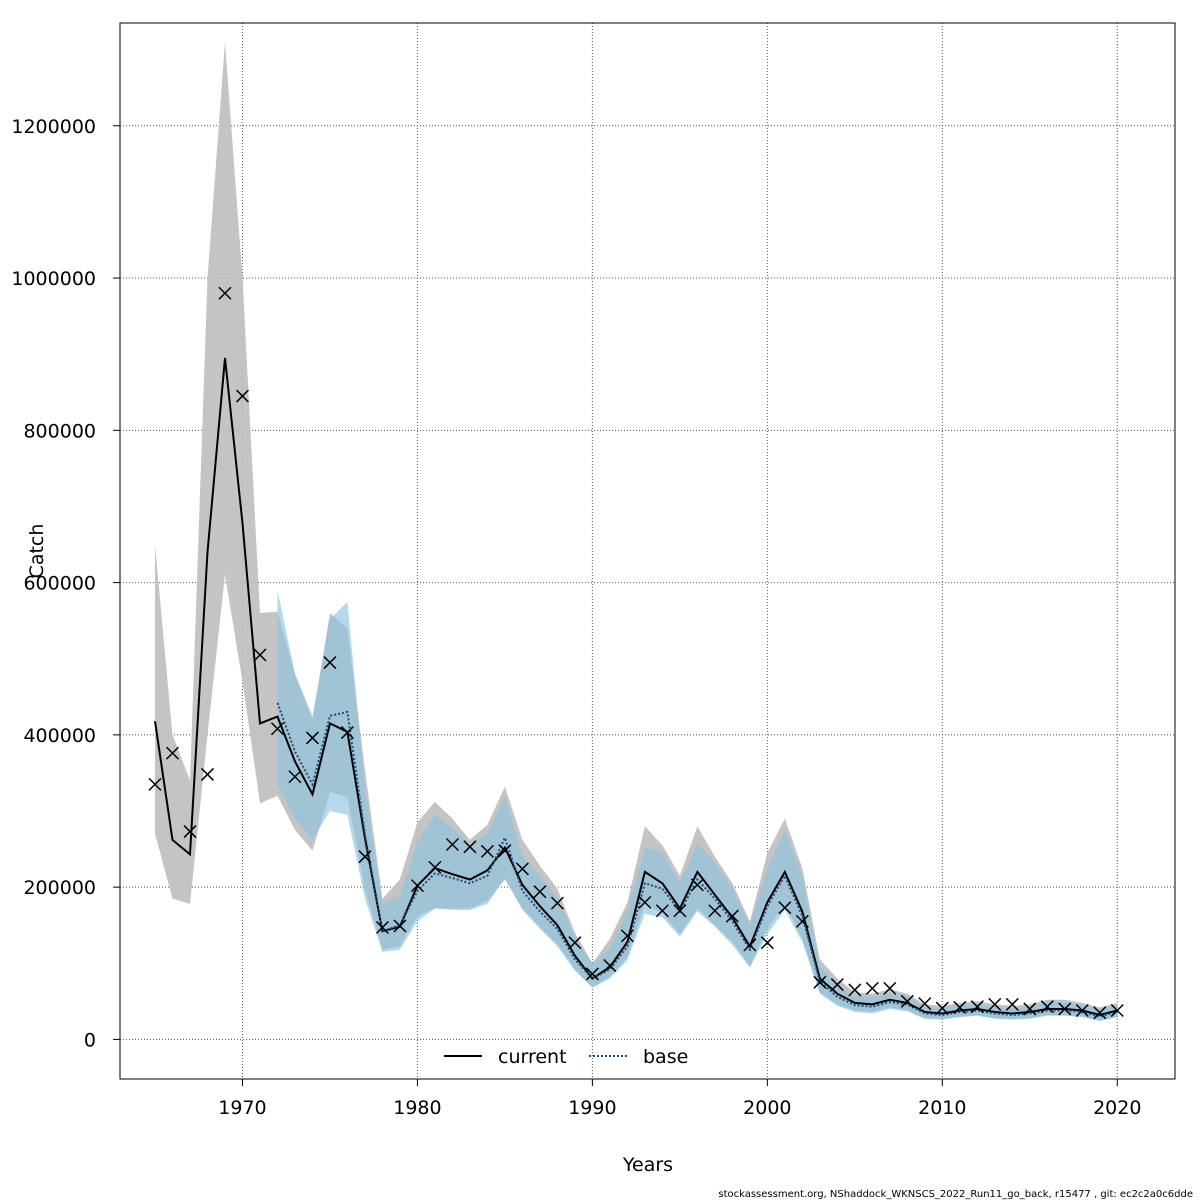 Image resolution: width=1200 pixels, height=1200 pixels. Describe the element at coordinates (59, 584) in the screenshot. I see `y-tick-label: 600000` at that location.